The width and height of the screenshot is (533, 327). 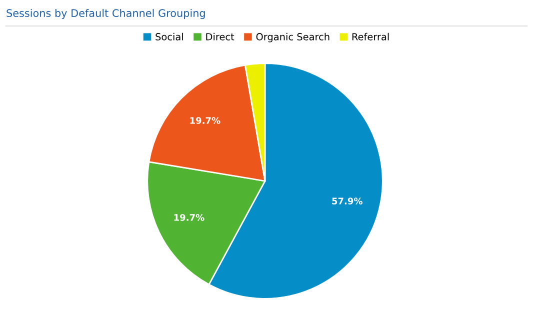 What do you see at coordinates (105, 14) in the screenshot?
I see `chart-title: Sessions by Default Channel Grouping` at bounding box center [105, 14].